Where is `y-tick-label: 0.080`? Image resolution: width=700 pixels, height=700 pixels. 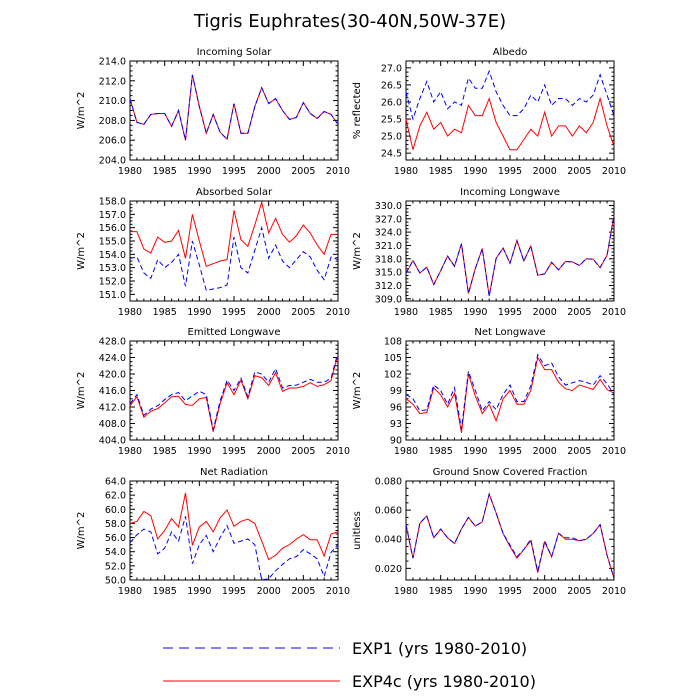
y-tick-label: 0.080 is located at coordinates (388, 482).